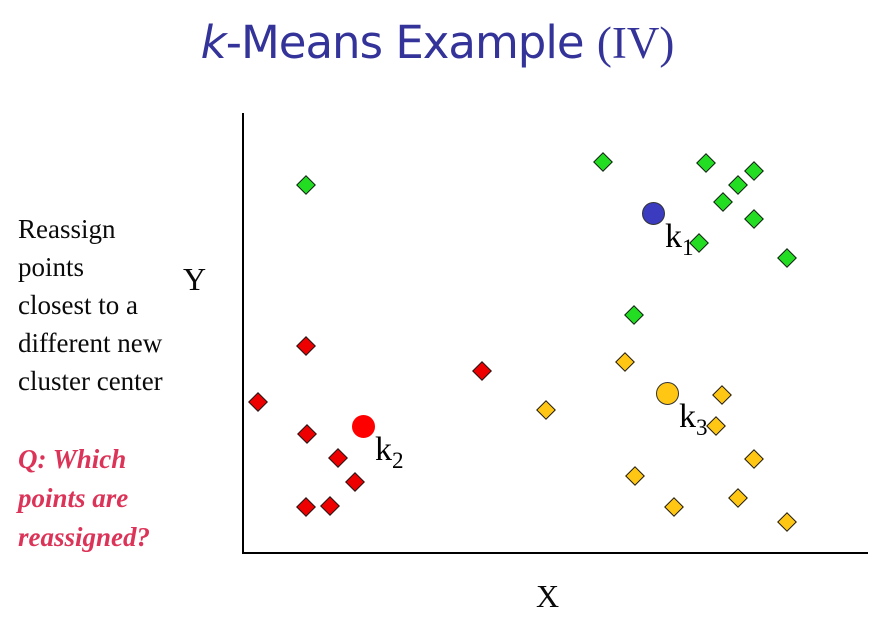 The height and width of the screenshot is (634, 875). Describe the element at coordinates (195, 279) in the screenshot. I see `y-axis-label: Y` at that location.